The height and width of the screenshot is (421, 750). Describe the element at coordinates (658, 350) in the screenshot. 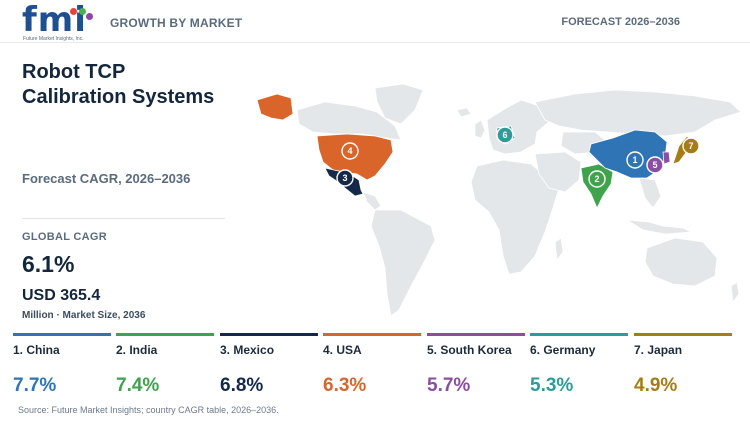

I see `country-name: 7. Japan` at that location.